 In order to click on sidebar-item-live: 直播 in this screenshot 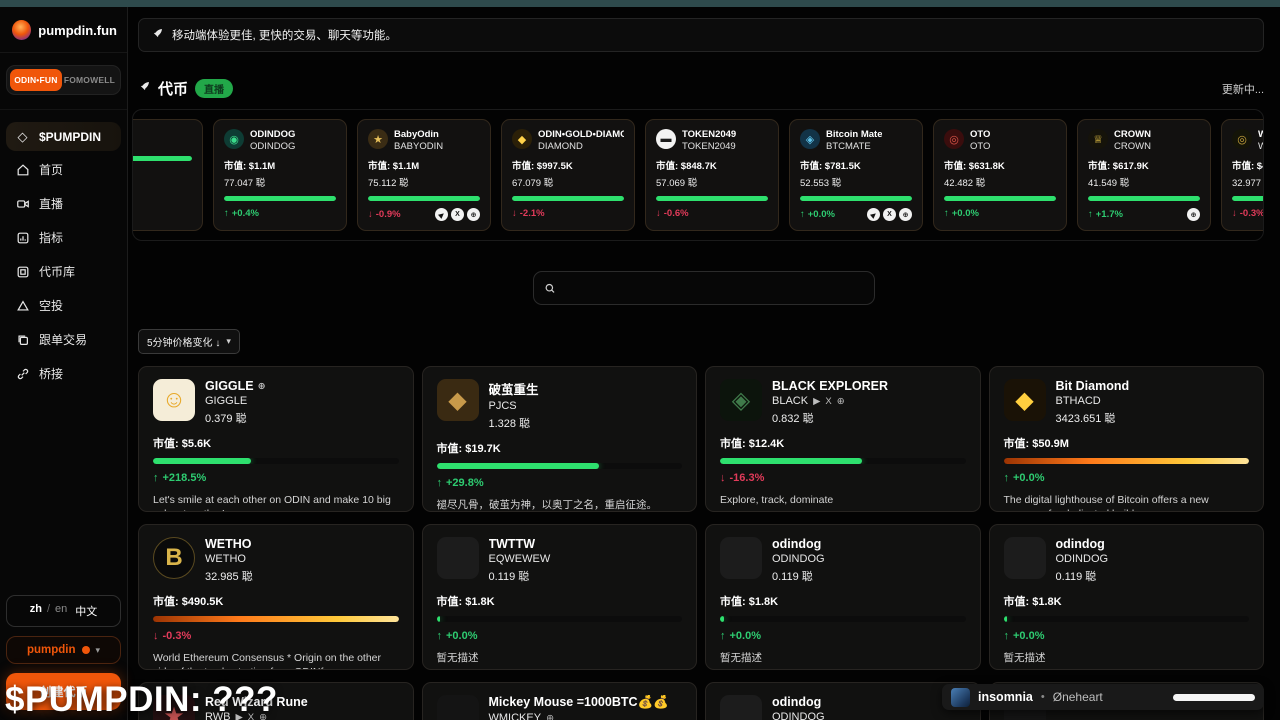, I will do `click(63, 203)`.